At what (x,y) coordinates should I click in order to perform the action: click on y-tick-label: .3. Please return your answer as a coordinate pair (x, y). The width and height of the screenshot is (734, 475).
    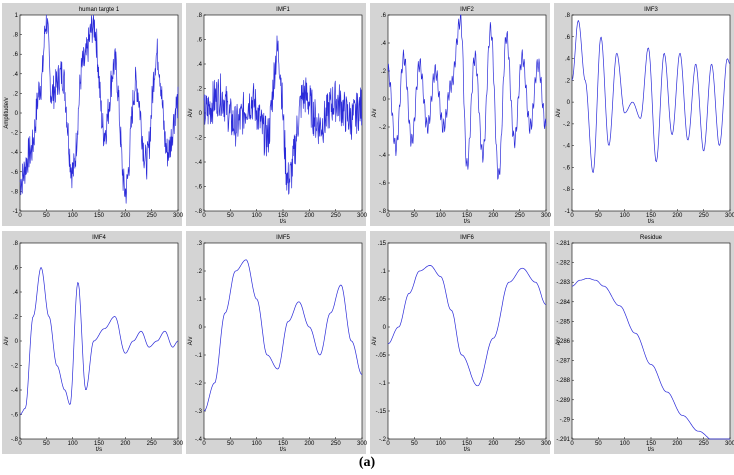
    Looking at the image, I should click on (200, 244).